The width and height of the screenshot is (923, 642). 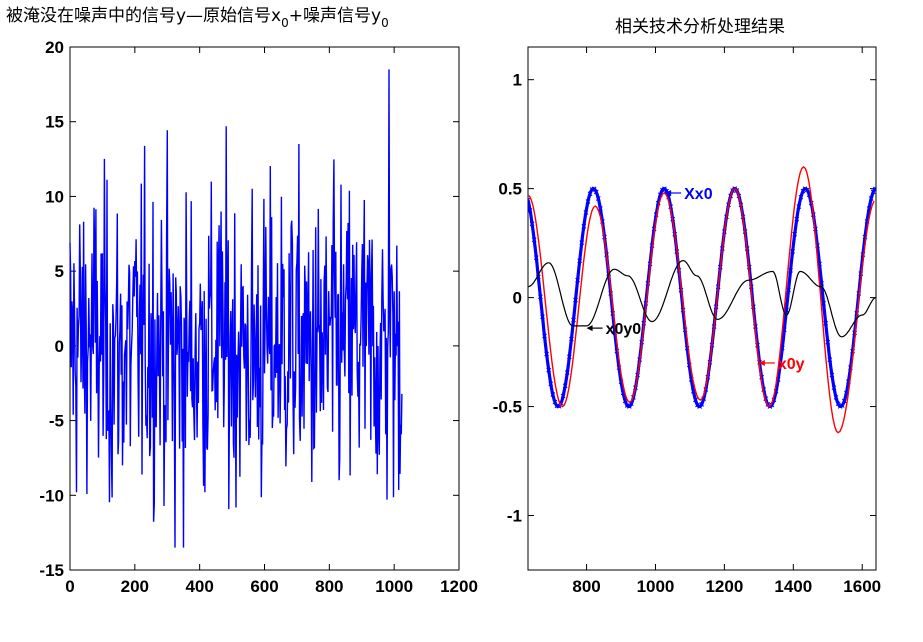 I want to click on left-xtick-label: 200, so click(x=135, y=586).